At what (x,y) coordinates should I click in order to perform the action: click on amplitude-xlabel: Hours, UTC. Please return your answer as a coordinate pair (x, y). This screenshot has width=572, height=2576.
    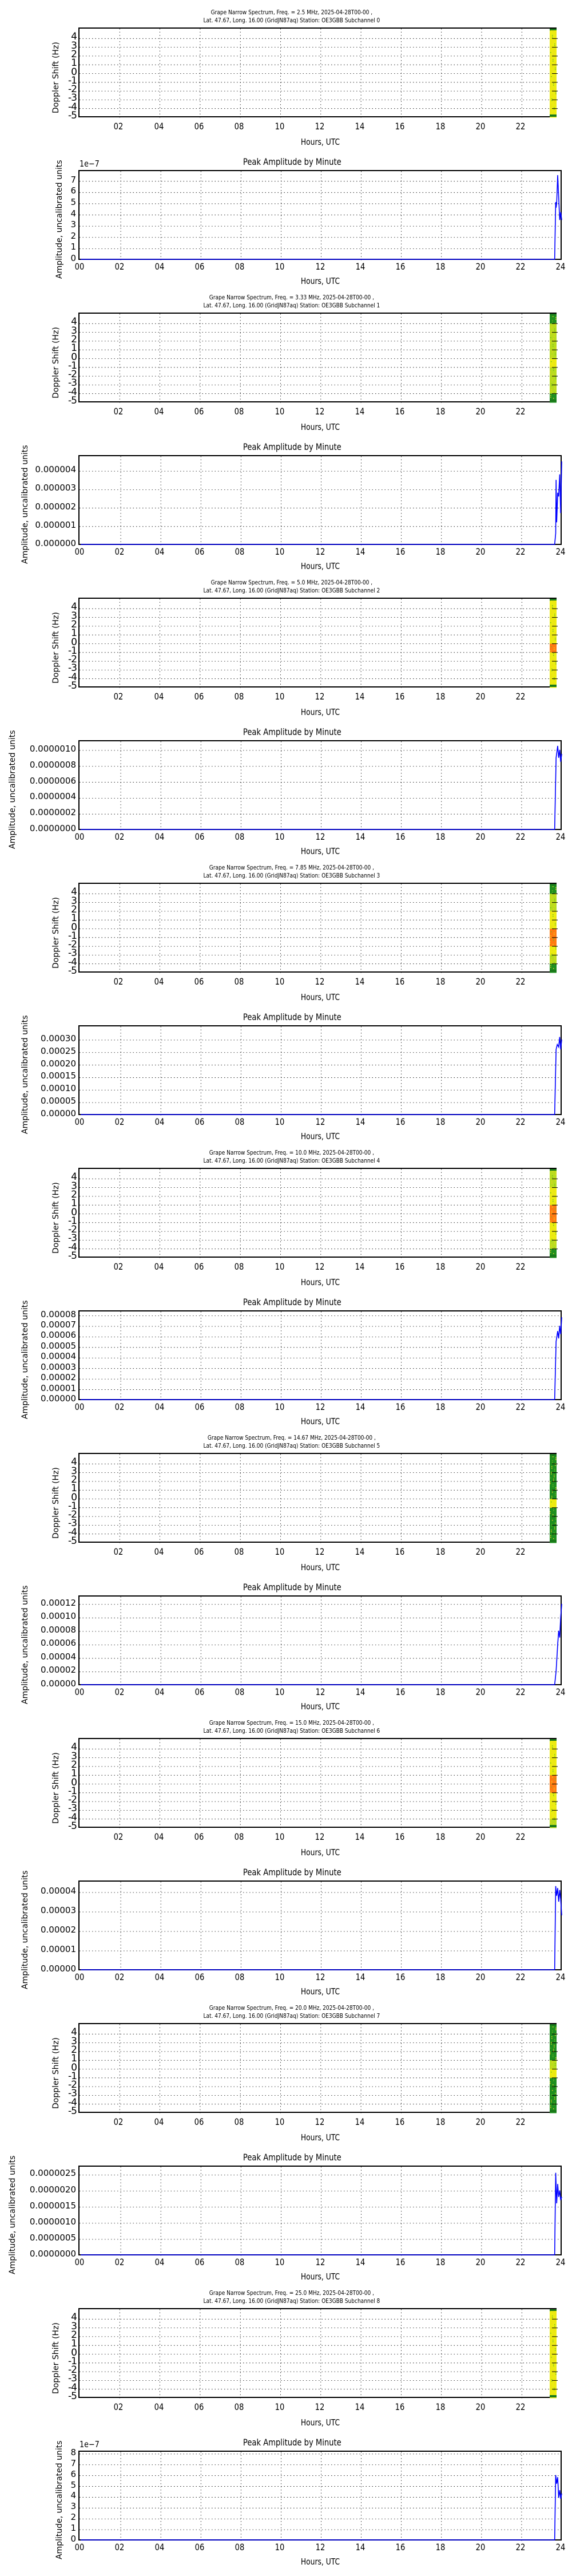
    Looking at the image, I should click on (320, 281).